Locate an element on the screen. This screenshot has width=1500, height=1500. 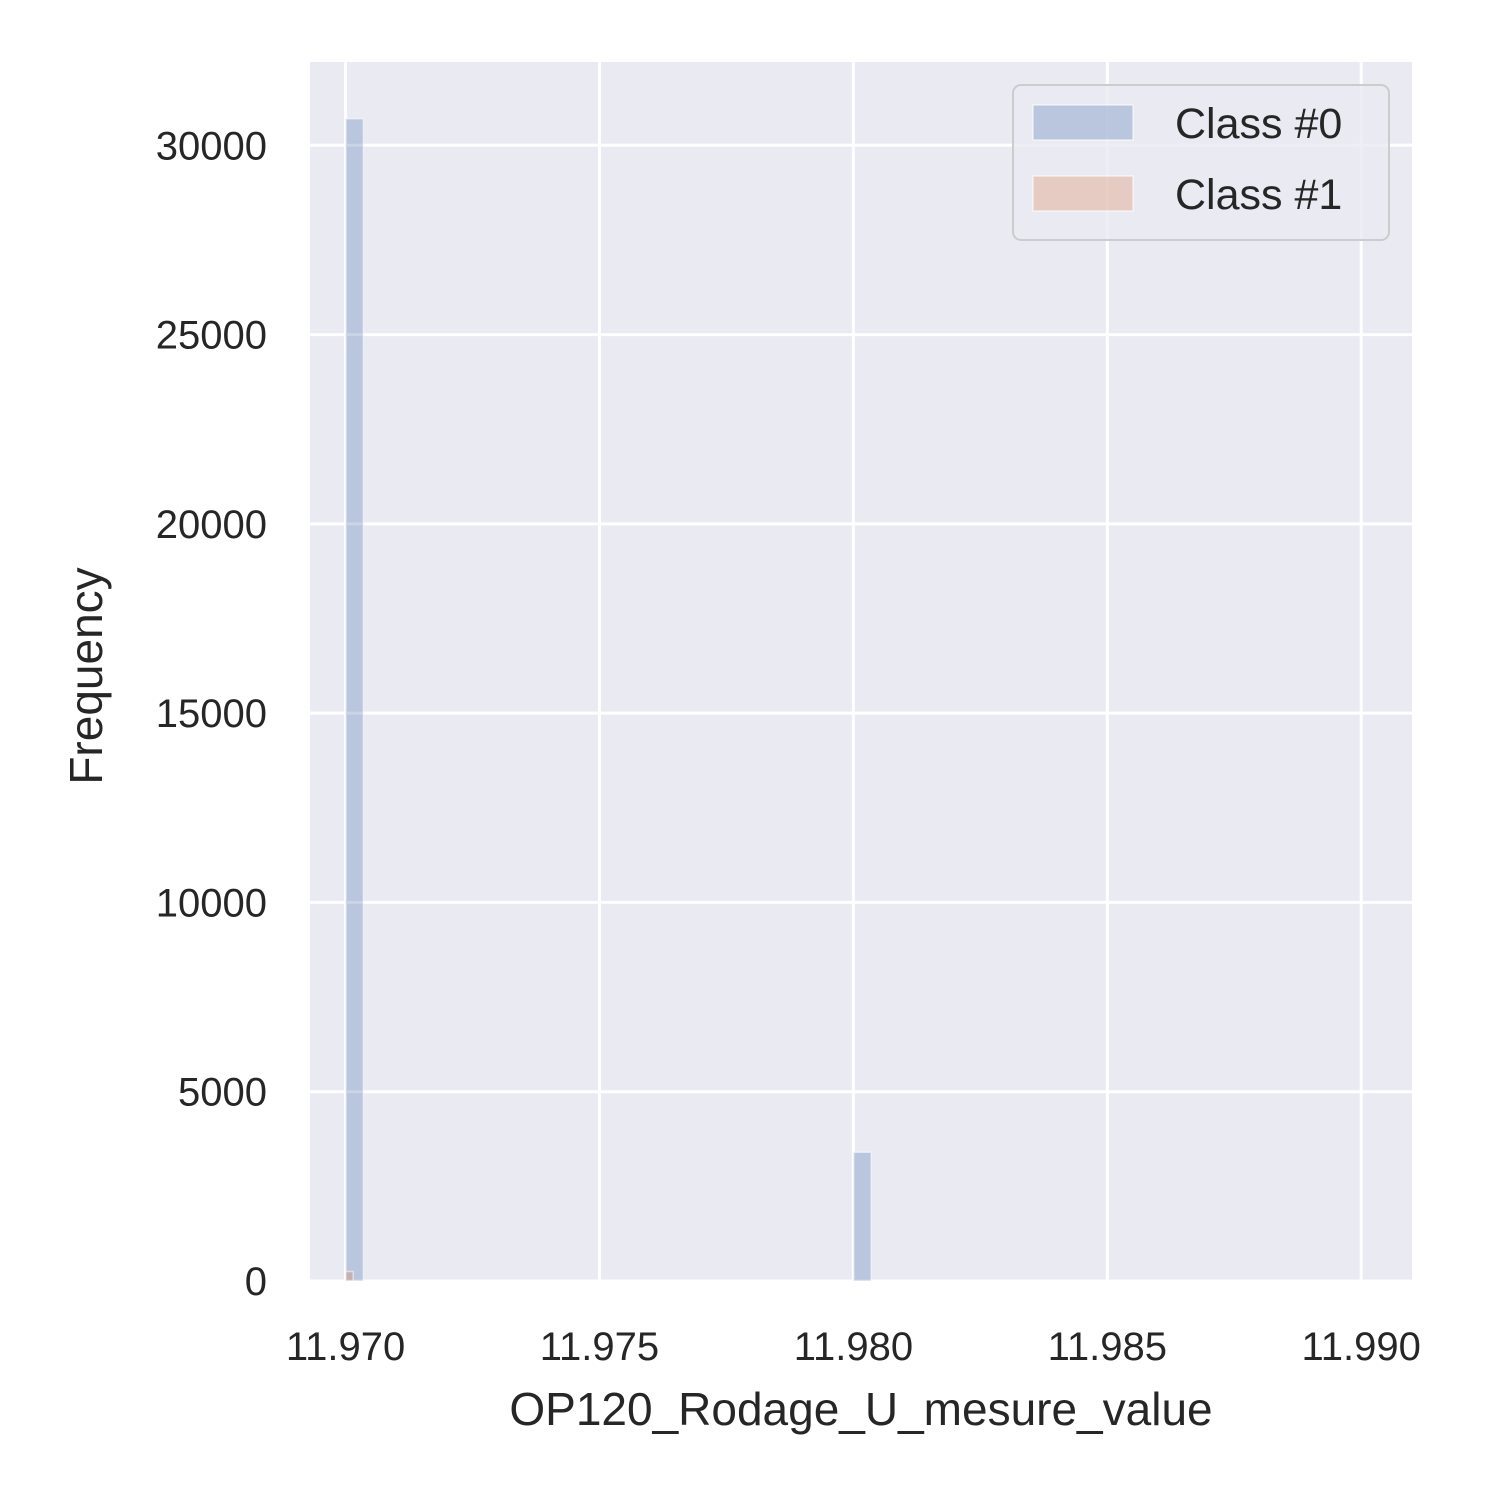
x-tick-label: 11.980 is located at coordinates (853, 1347).